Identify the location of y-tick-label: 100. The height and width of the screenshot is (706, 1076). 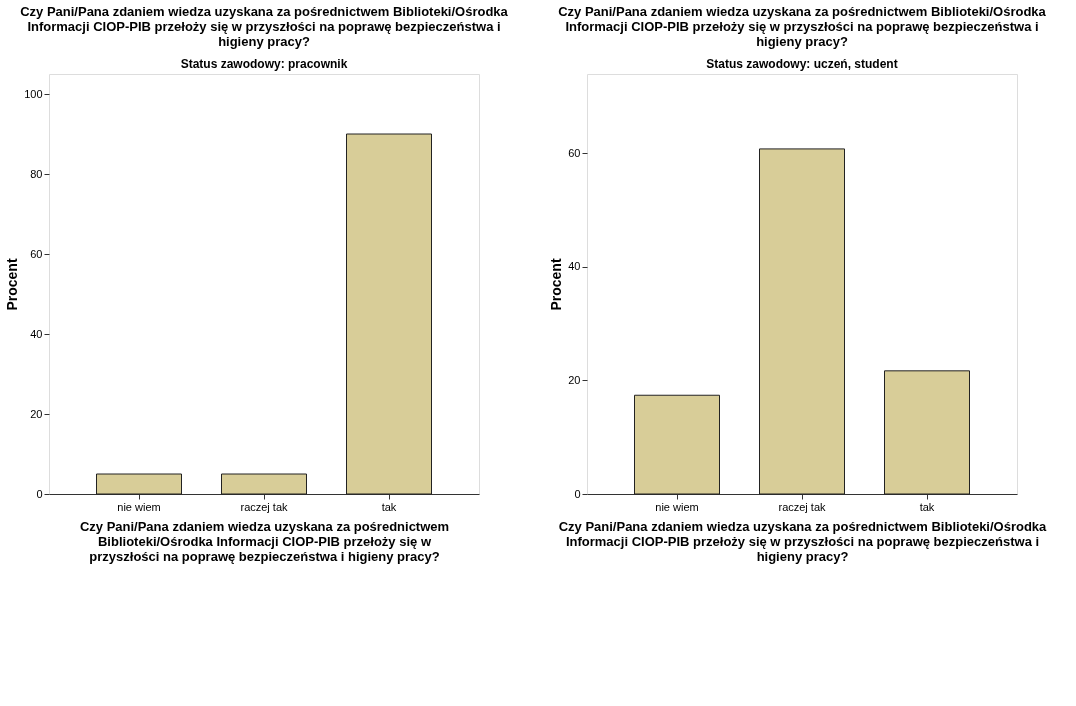
(33, 93).